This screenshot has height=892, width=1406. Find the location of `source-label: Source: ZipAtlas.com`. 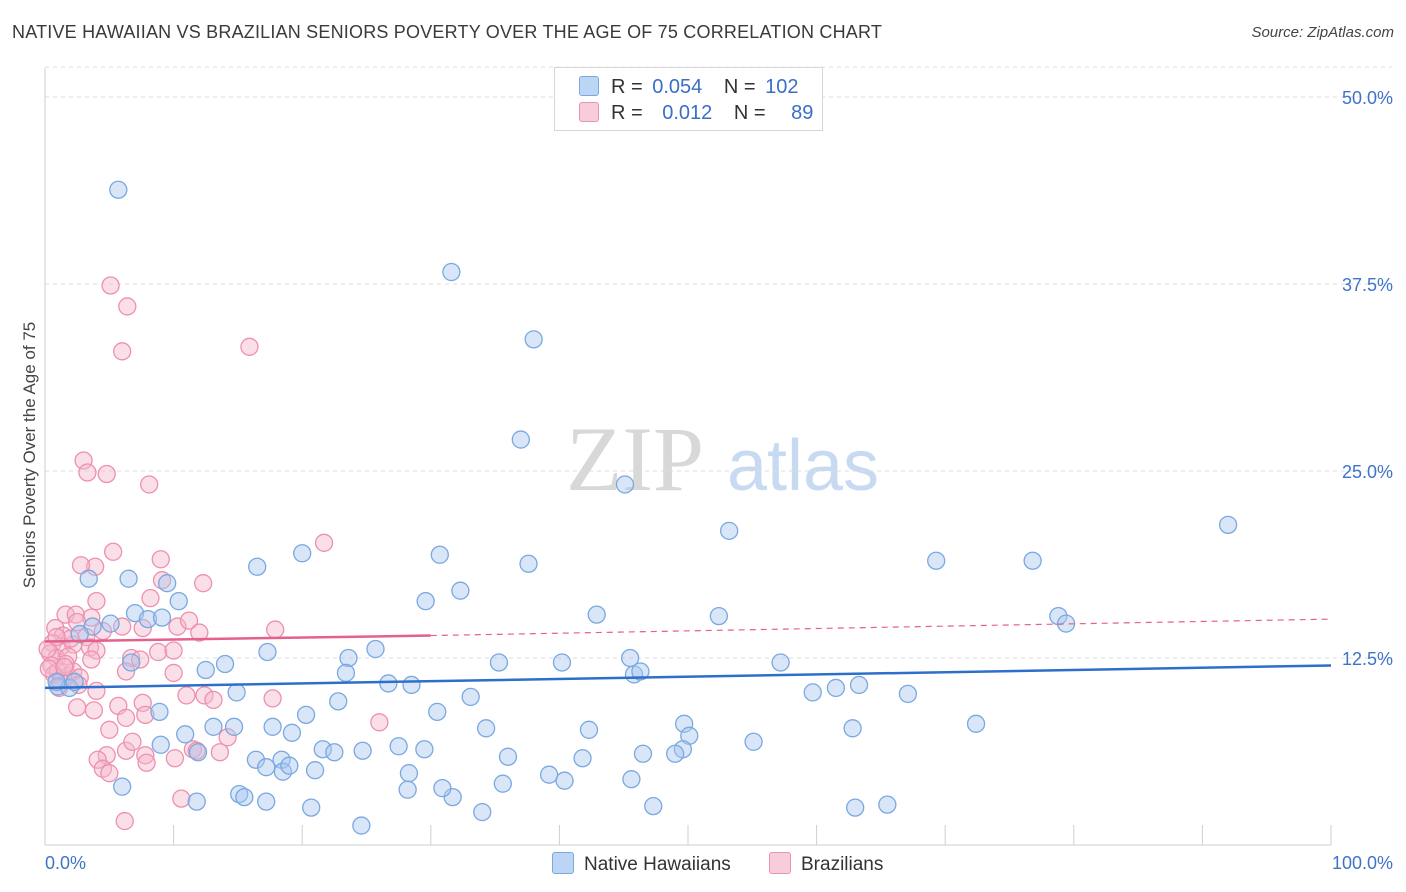

source-label: Source: ZipAtlas.com is located at coordinates (1322, 32).